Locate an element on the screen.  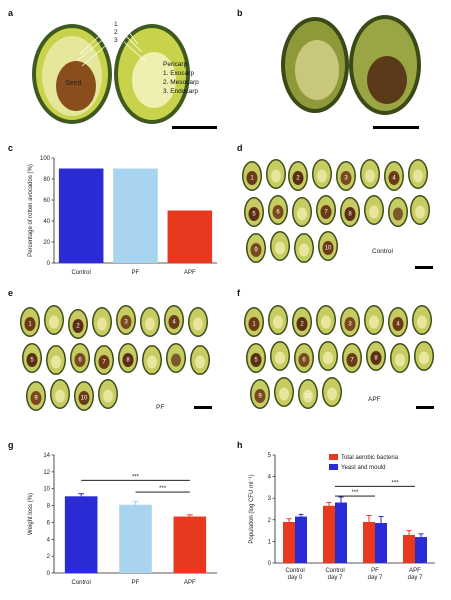
chart-g-ytick-label: 8 is located at coordinates (49, 507).